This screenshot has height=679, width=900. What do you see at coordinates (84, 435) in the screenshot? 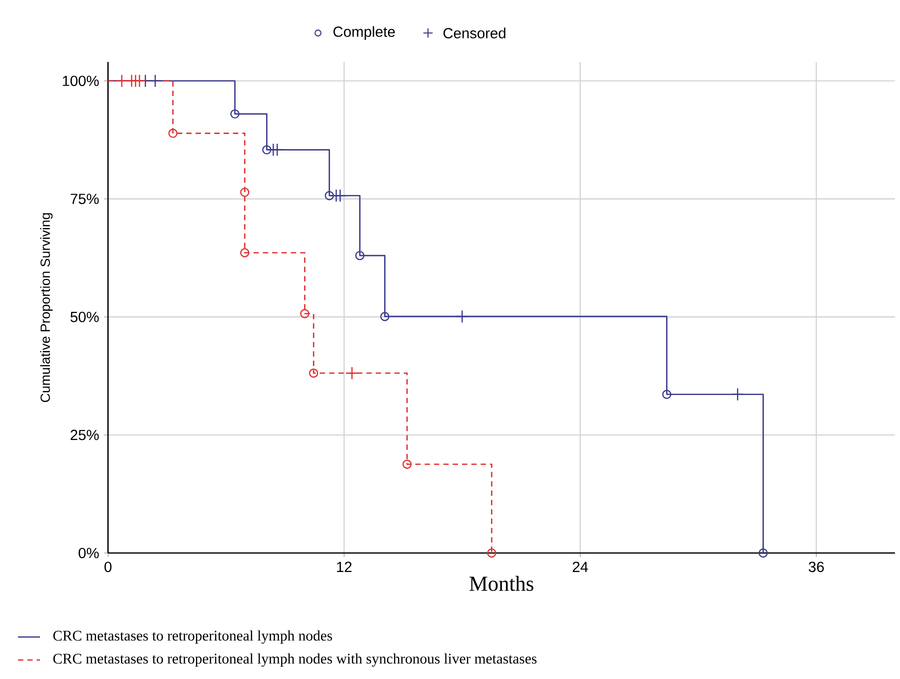
I see `y-tick-label: 25%` at bounding box center [84, 435].